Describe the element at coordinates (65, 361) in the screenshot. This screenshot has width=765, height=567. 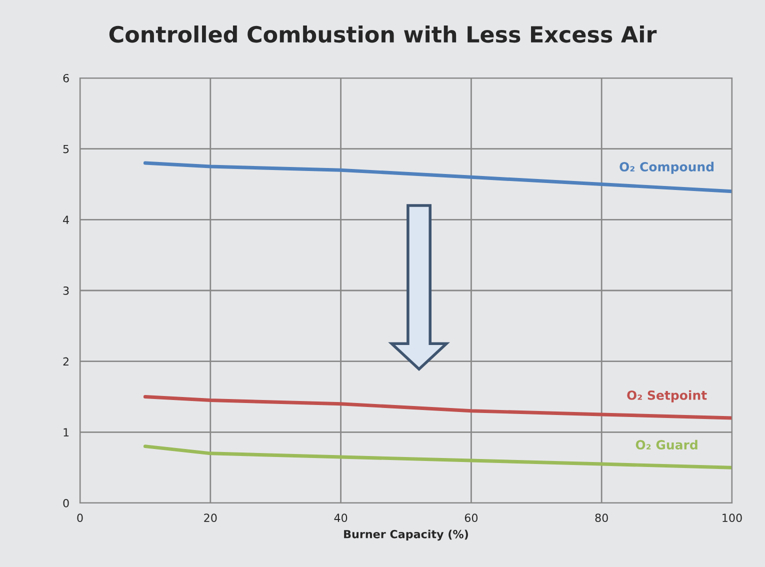
I see `y-tick-label: 2` at that location.